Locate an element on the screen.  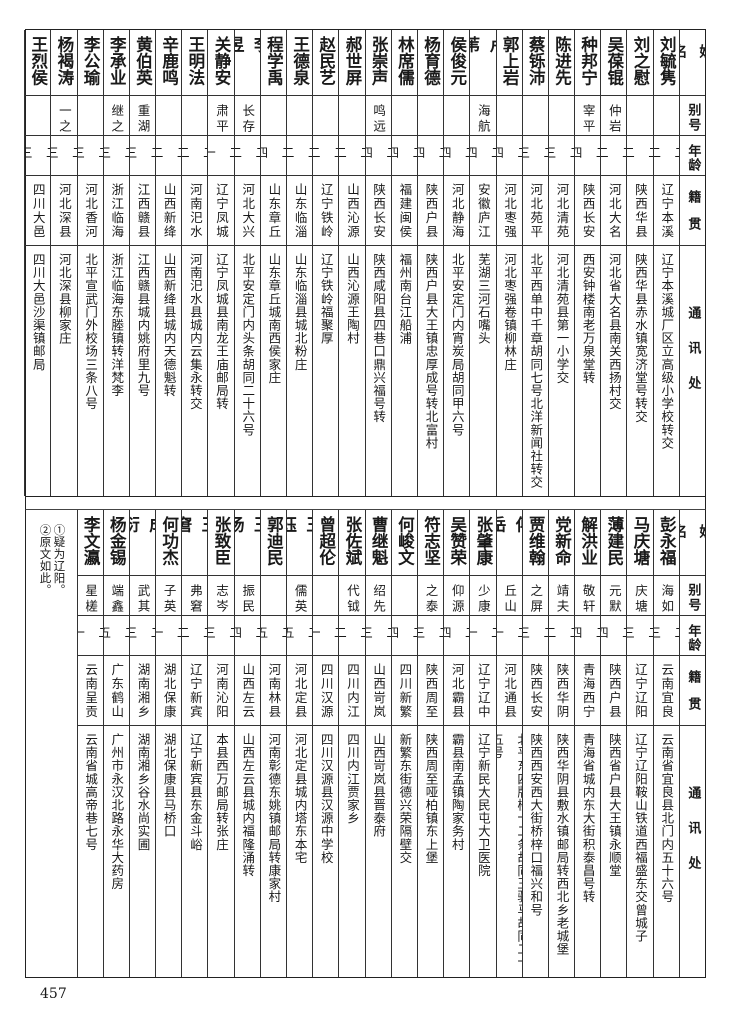
record-column: 程学禹二四山东章丘山东章丘城南西侯家庄 is located at coordinates (272, 263).